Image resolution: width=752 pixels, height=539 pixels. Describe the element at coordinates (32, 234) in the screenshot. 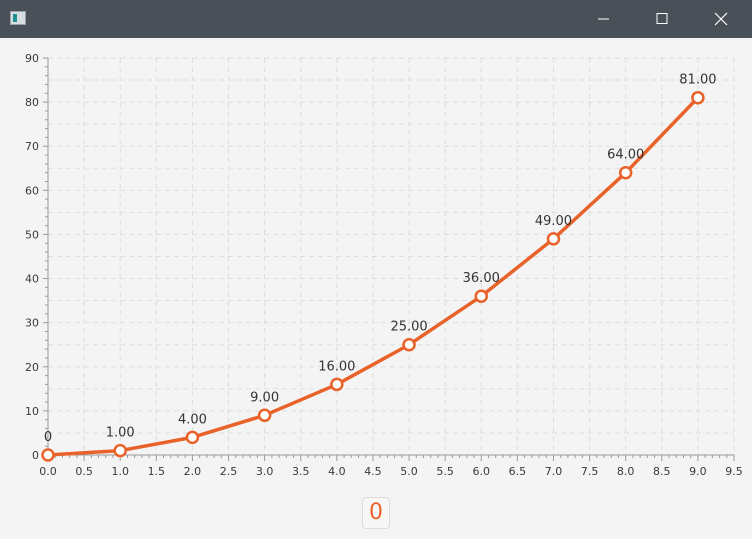

I see `y-tick-label: 50` at that location.